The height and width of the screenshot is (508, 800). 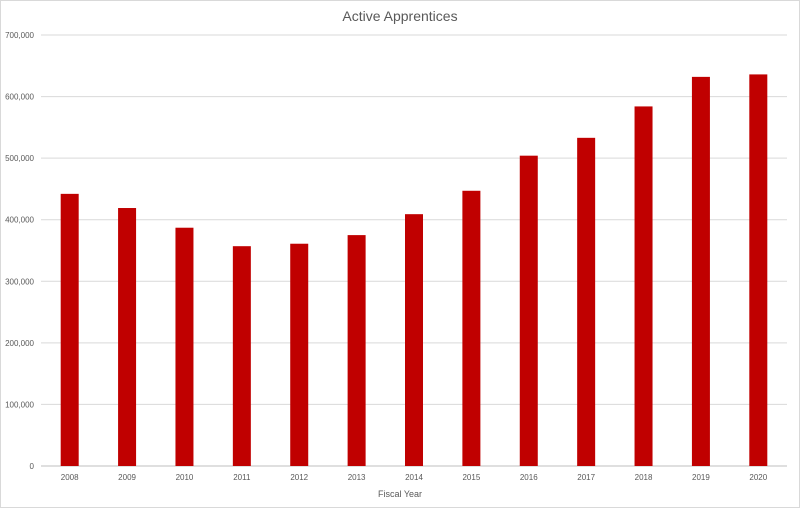 What do you see at coordinates (242, 477) in the screenshot?
I see `x-tick-label: 2011` at bounding box center [242, 477].